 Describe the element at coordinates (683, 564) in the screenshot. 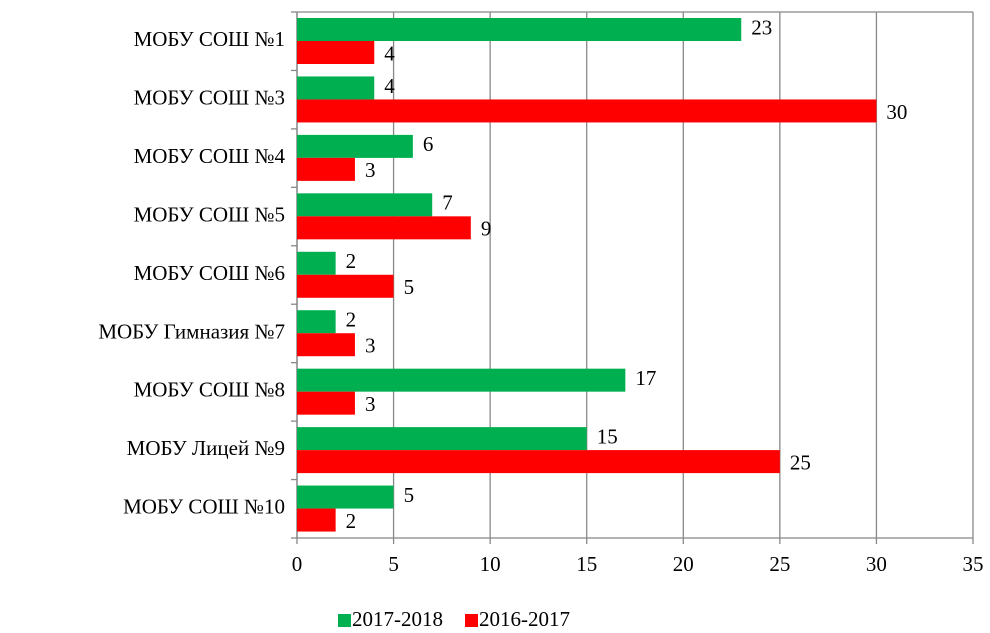

I see `x-tick-label: 20` at that location.